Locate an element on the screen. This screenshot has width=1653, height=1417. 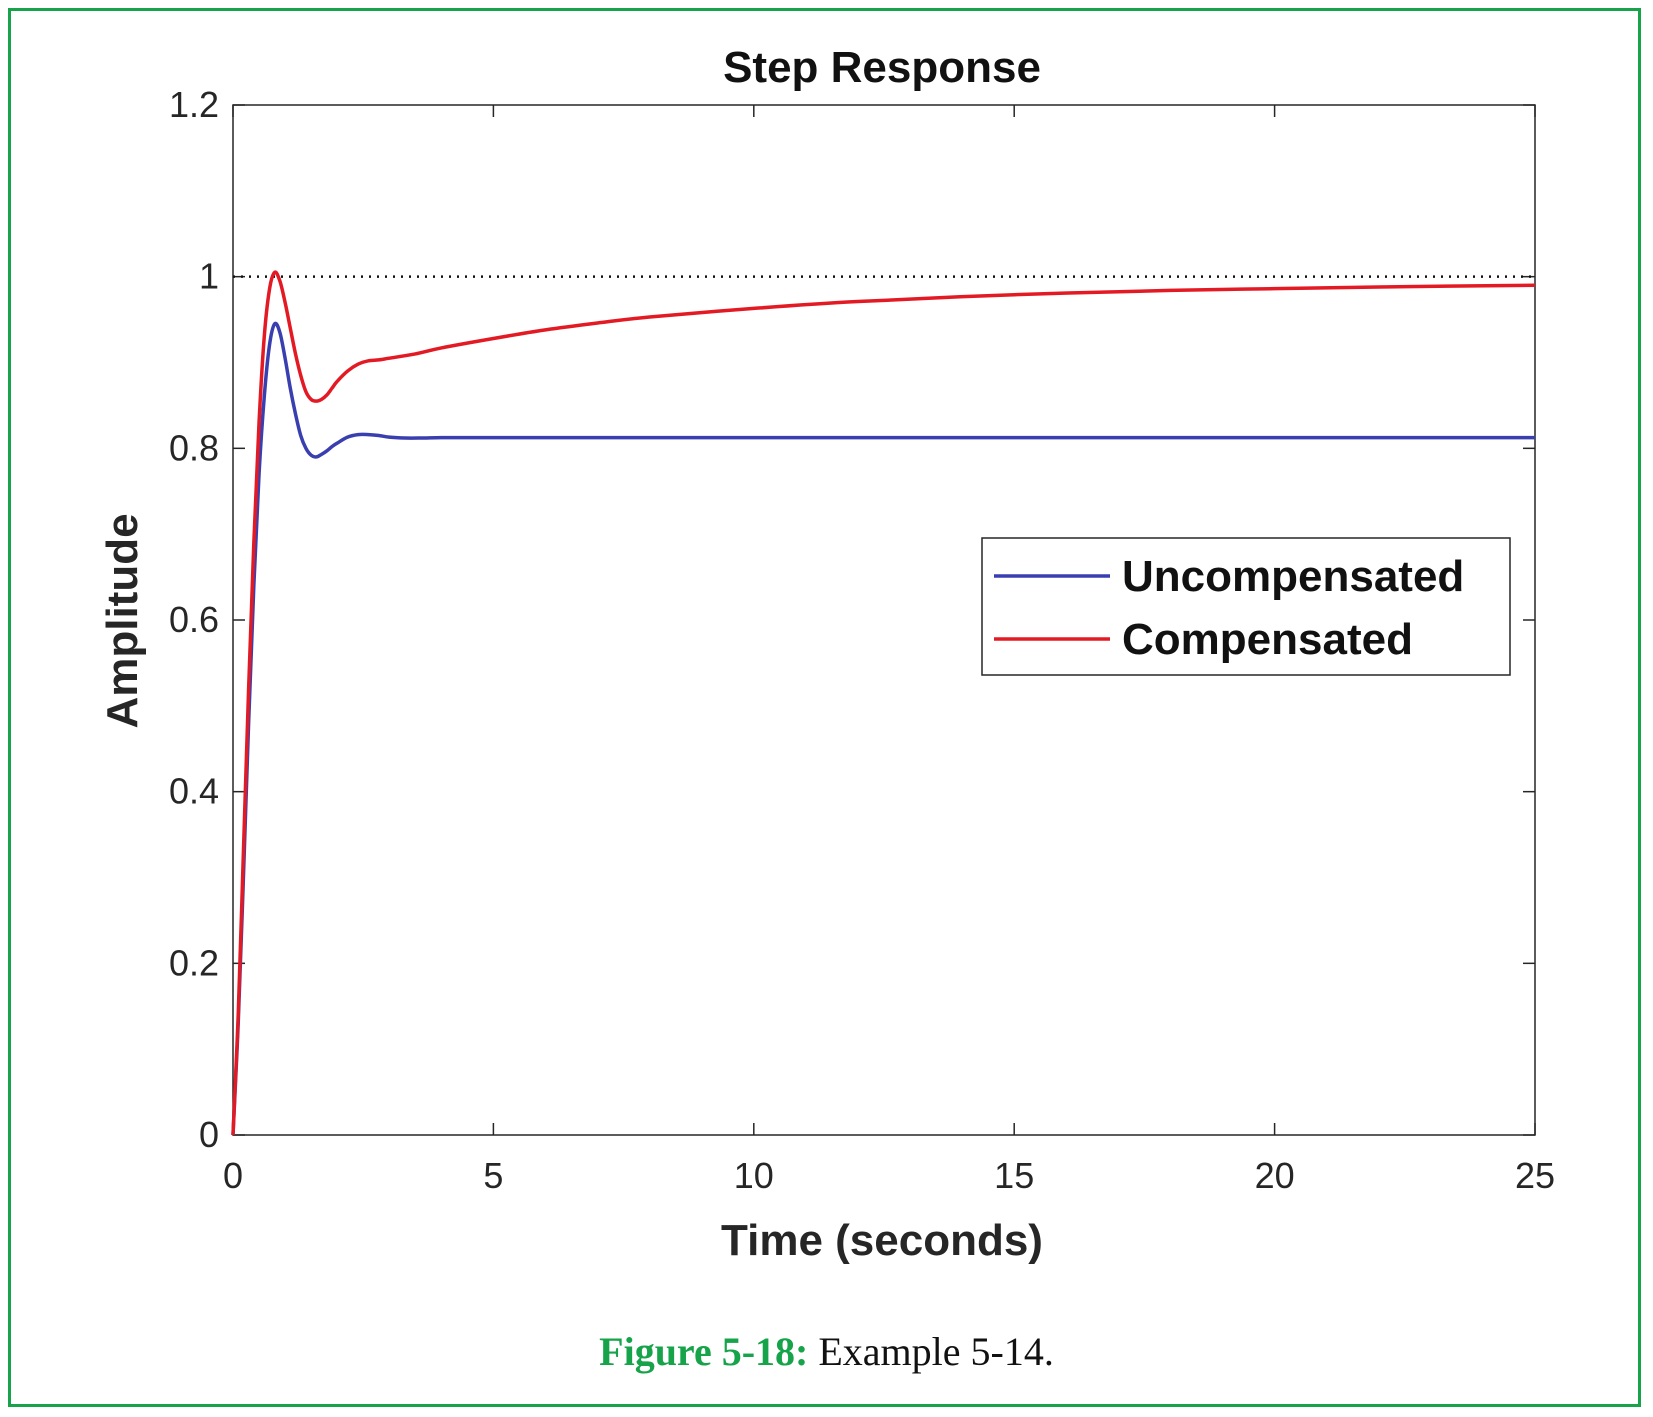
x-tick-label: 20 is located at coordinates (1275, 1175).